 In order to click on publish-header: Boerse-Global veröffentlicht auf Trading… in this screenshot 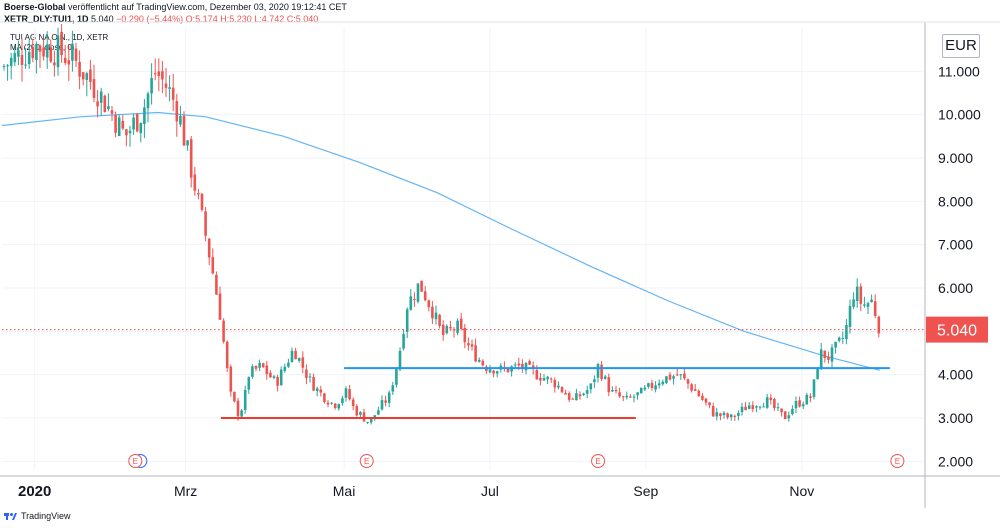, I will do `click(175, 7)`.